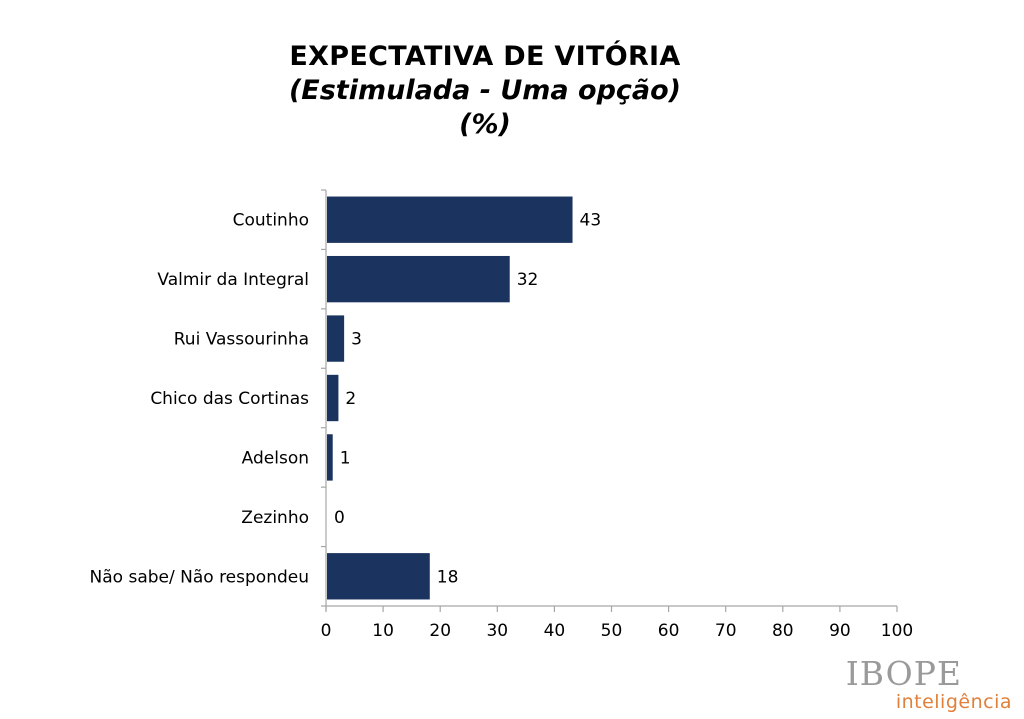 This screenshot has width=1024, height=719. Describe the element at coordinates (326, 631) in the screenshot. I see `x-tick-label: 0` at that location.